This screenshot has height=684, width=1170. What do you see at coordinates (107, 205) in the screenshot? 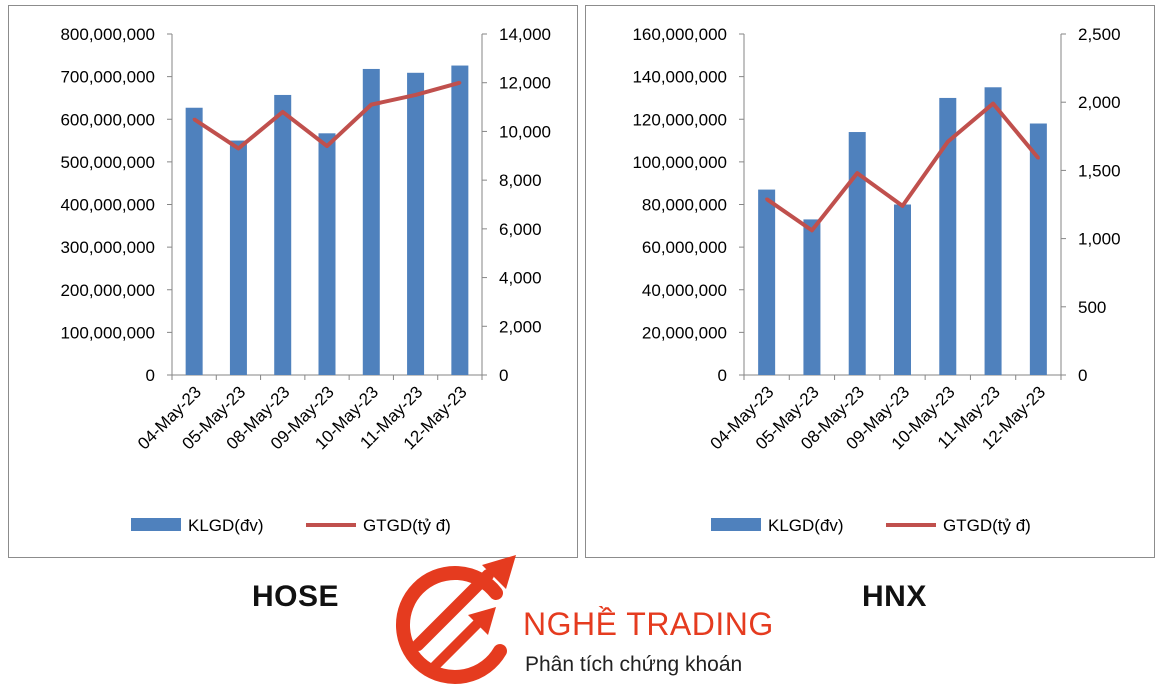
I see `hose-left-tick-label: 400,000,000` at bounding box center [107, 205].